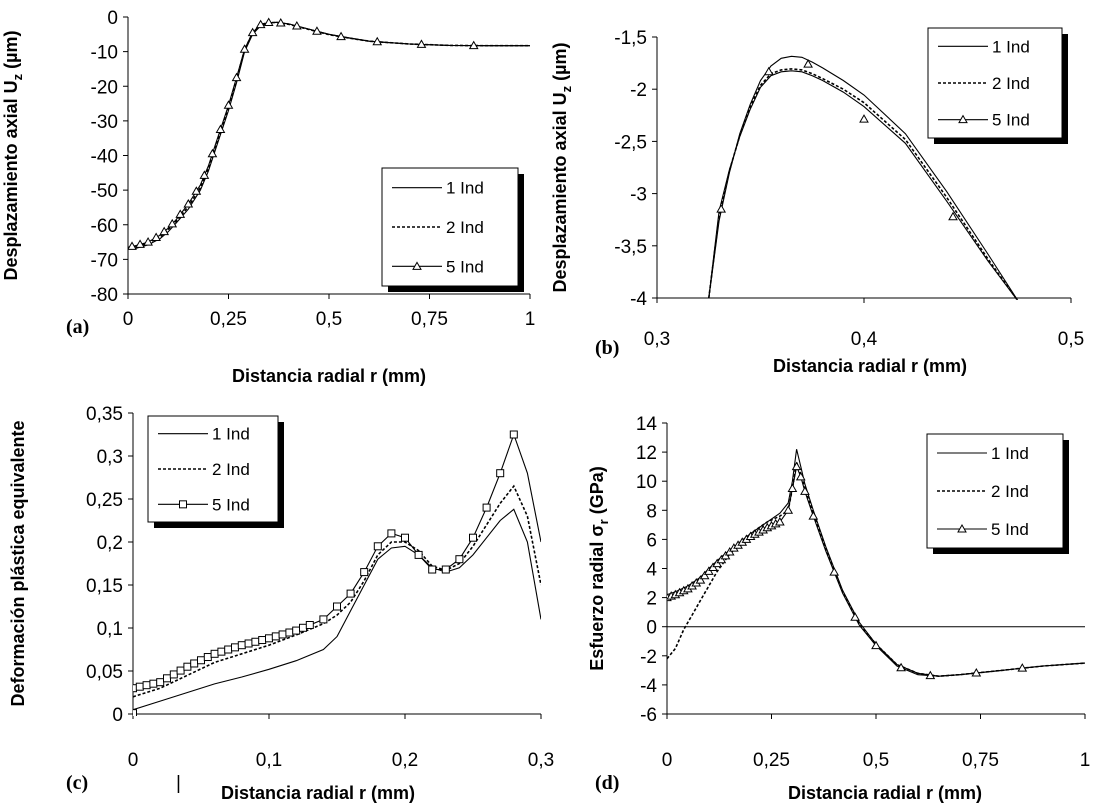 The height and width of the screenshot is (806, 1093). What do you see at coordinates (651, 570) in the screenshot?
I see `y-tick-label: 4` at bounding box center [651, 570].